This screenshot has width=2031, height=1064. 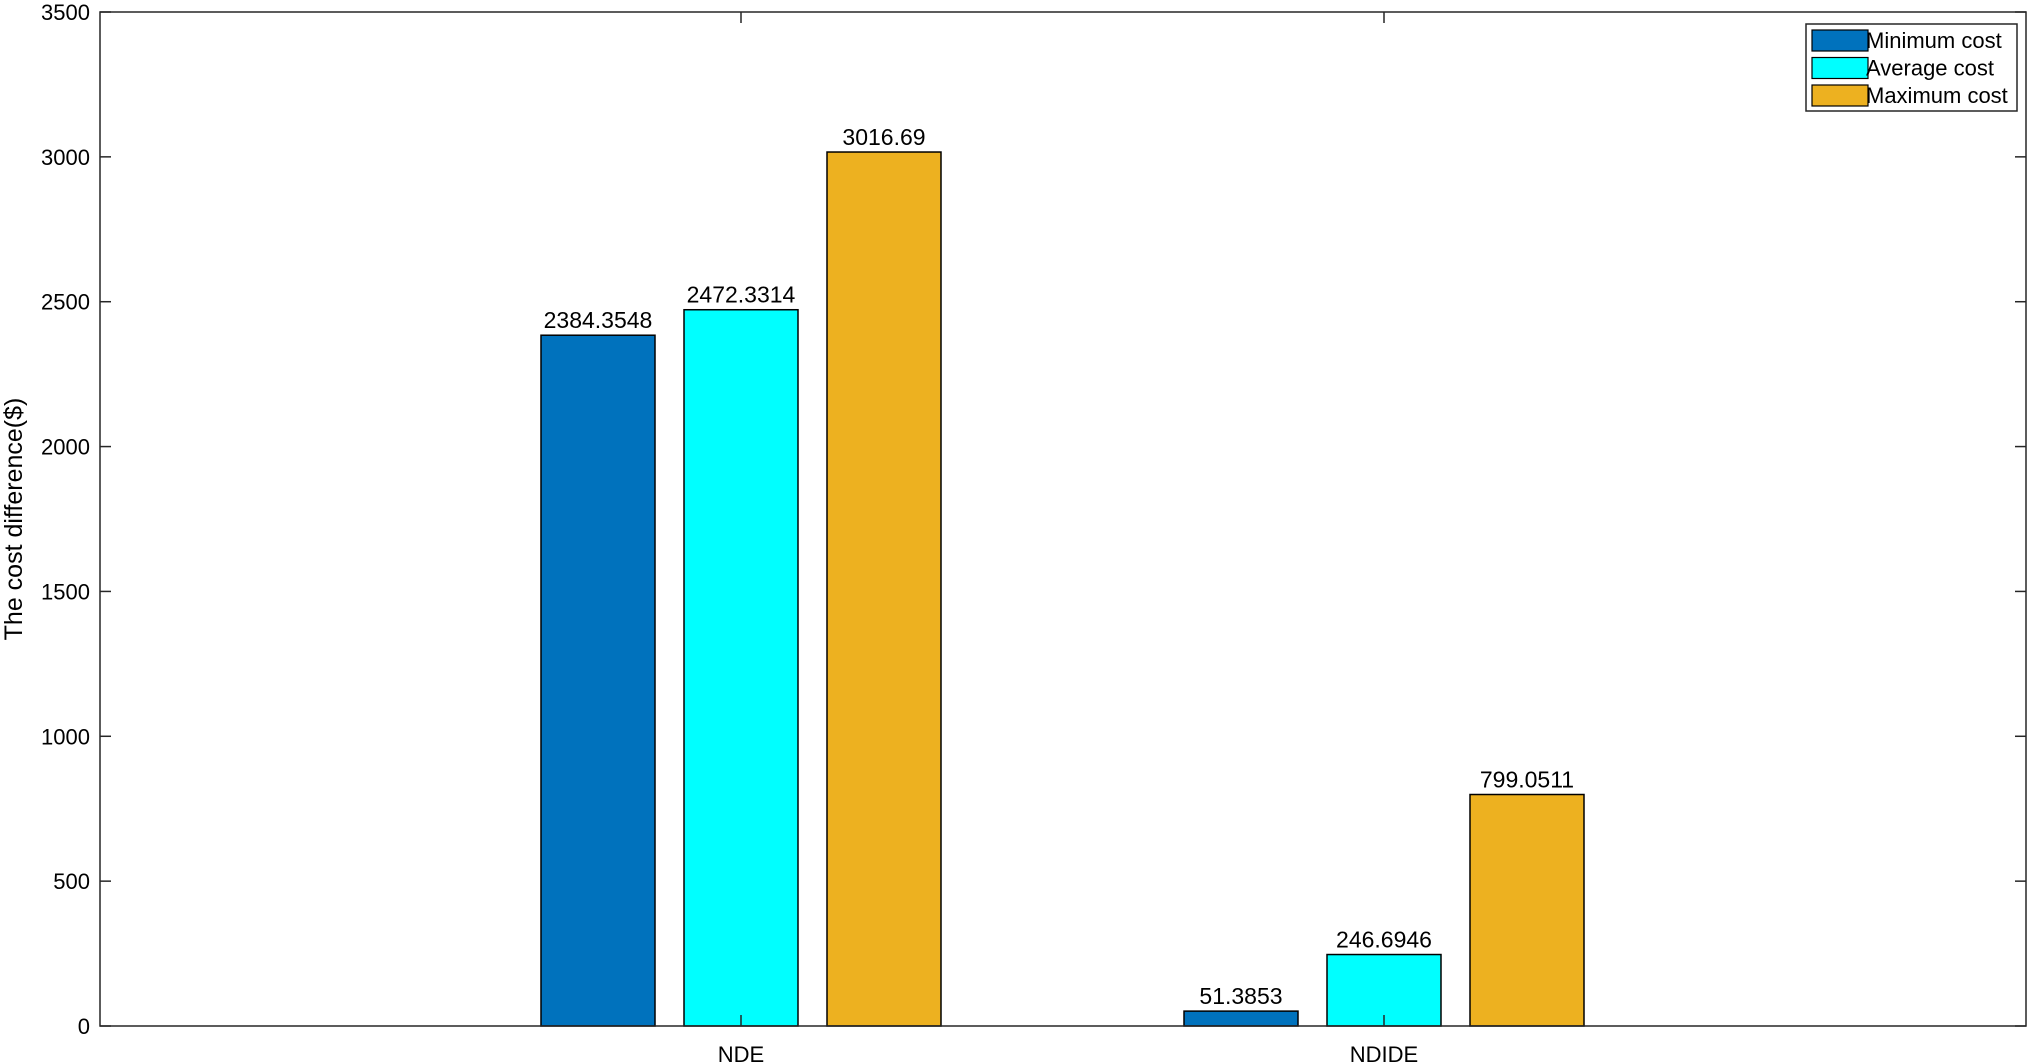 I want to click on y-axis-label: The cost difference($), so click(x=14, y=519).